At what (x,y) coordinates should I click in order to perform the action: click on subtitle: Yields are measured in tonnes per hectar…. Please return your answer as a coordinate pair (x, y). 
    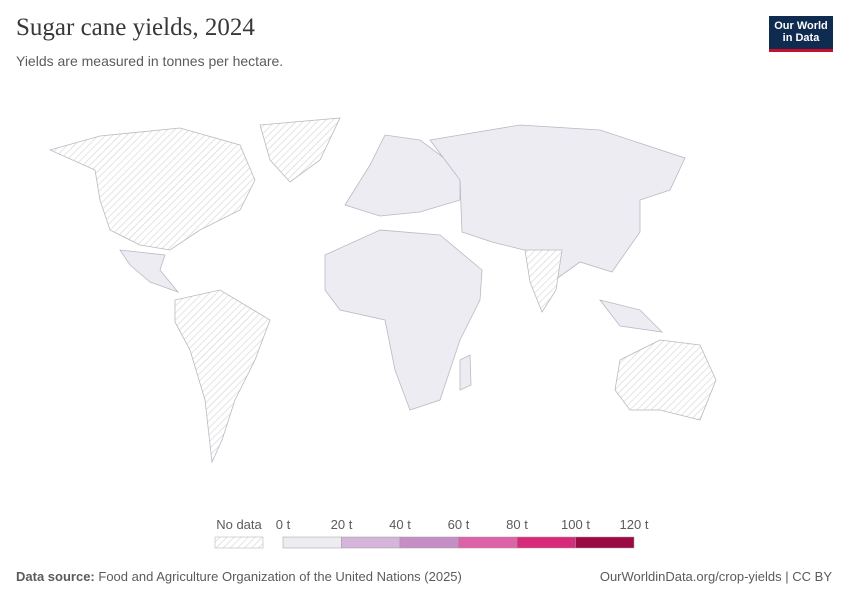
    Looking at the image, I should click on (150, 61).